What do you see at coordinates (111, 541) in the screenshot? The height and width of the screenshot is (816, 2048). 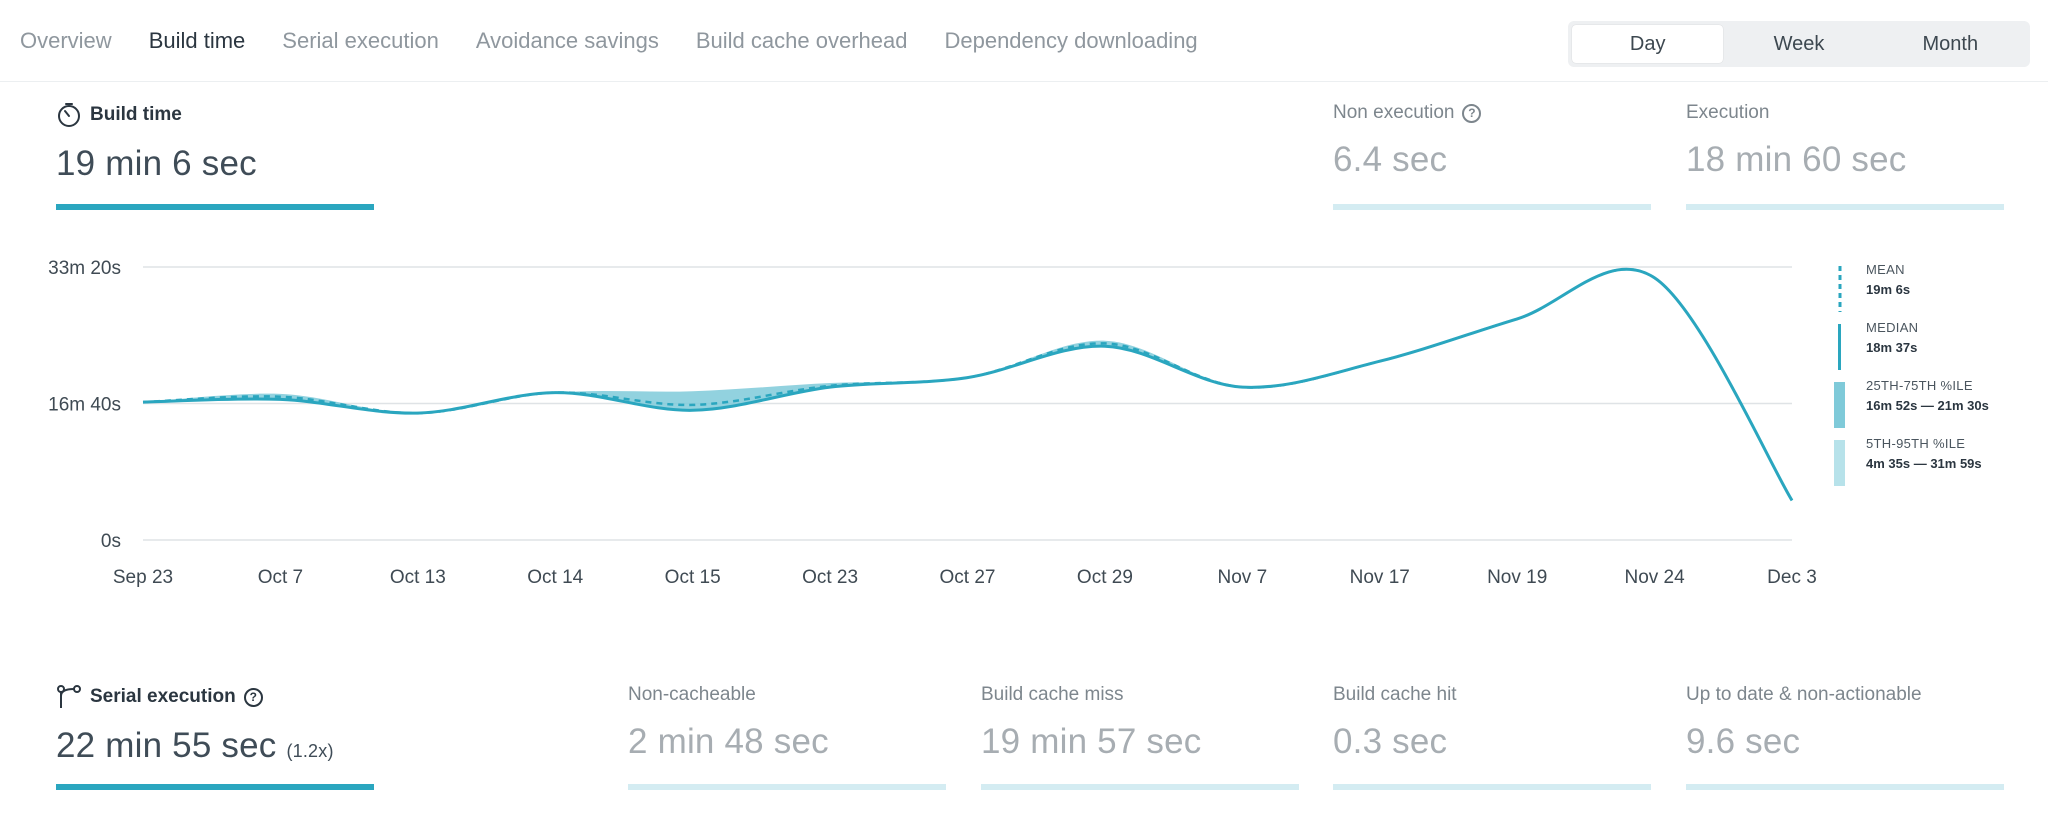 I see `y-tick-label: 0s` at bounding box center [111, 541].